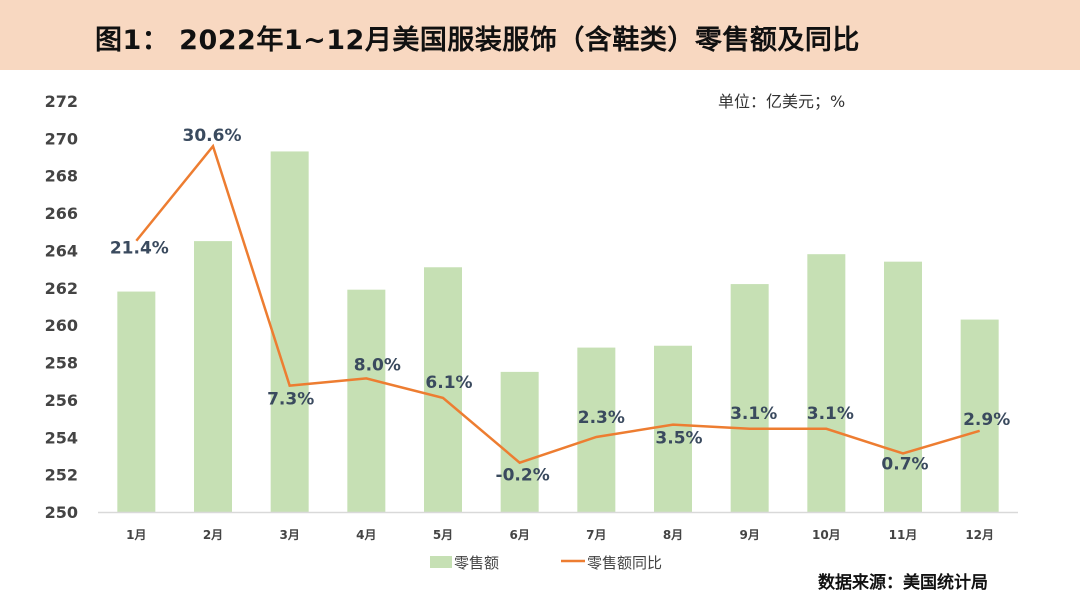 This screenshot has height=608, width=1080. I want to click on source-note: 数据来源：美国统计局, so click(903, 583).